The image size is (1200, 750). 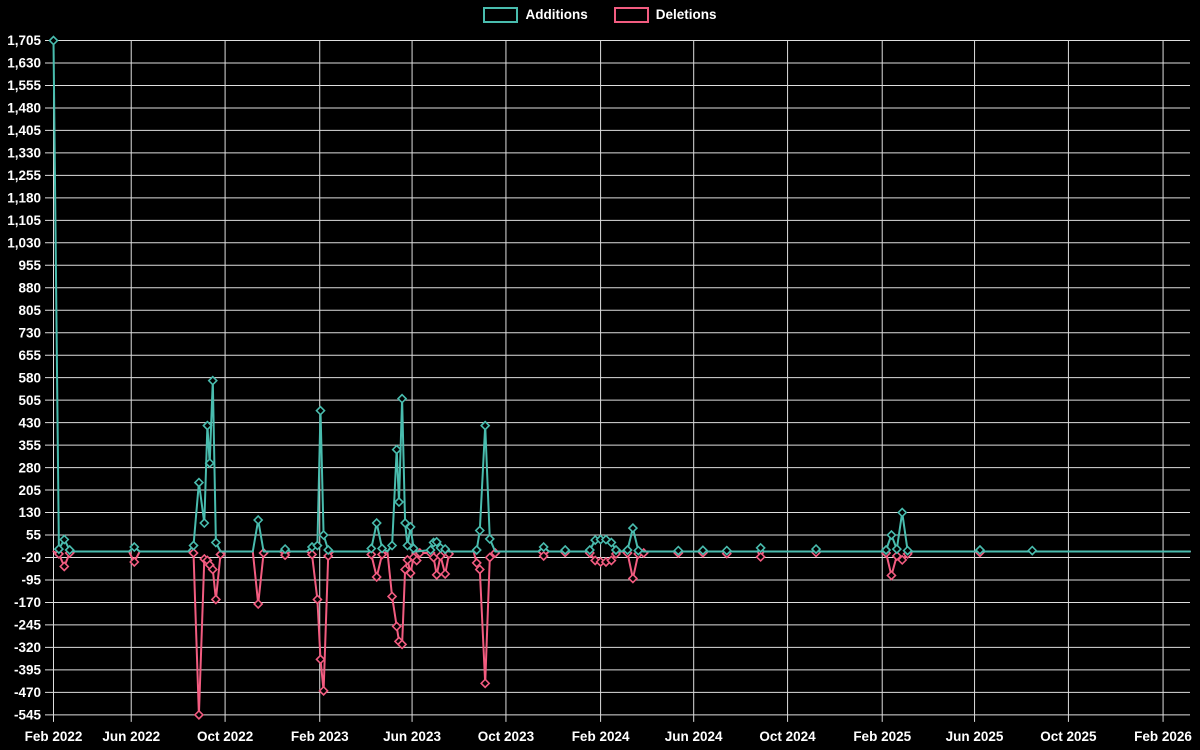 I want to click on y-axis-tick-label: -545, so click(x=28, y=715).